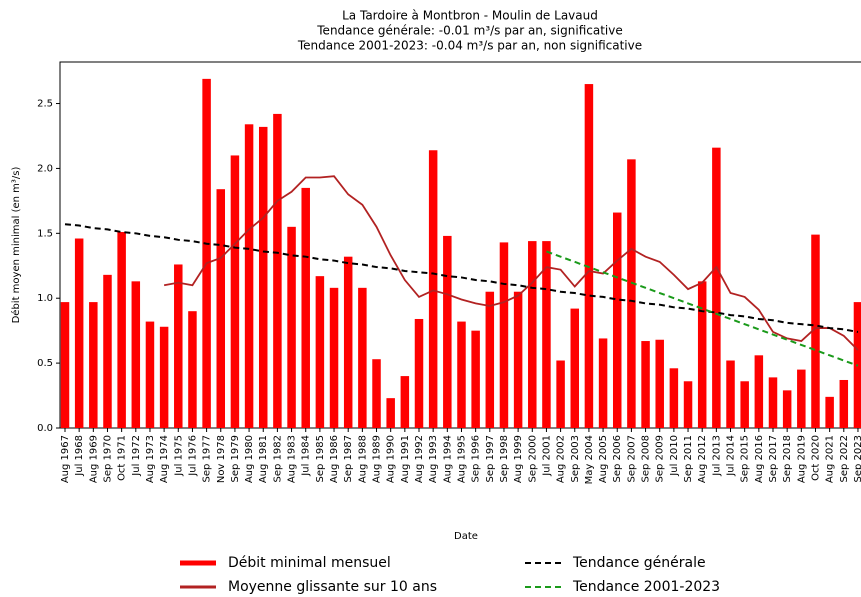 Image resolution: width=861 pixels, height=597 pixels. Describe the element at coordinates (461, 459) in the screenshot. I see `x-tick-label: Aug 1995` at that location.